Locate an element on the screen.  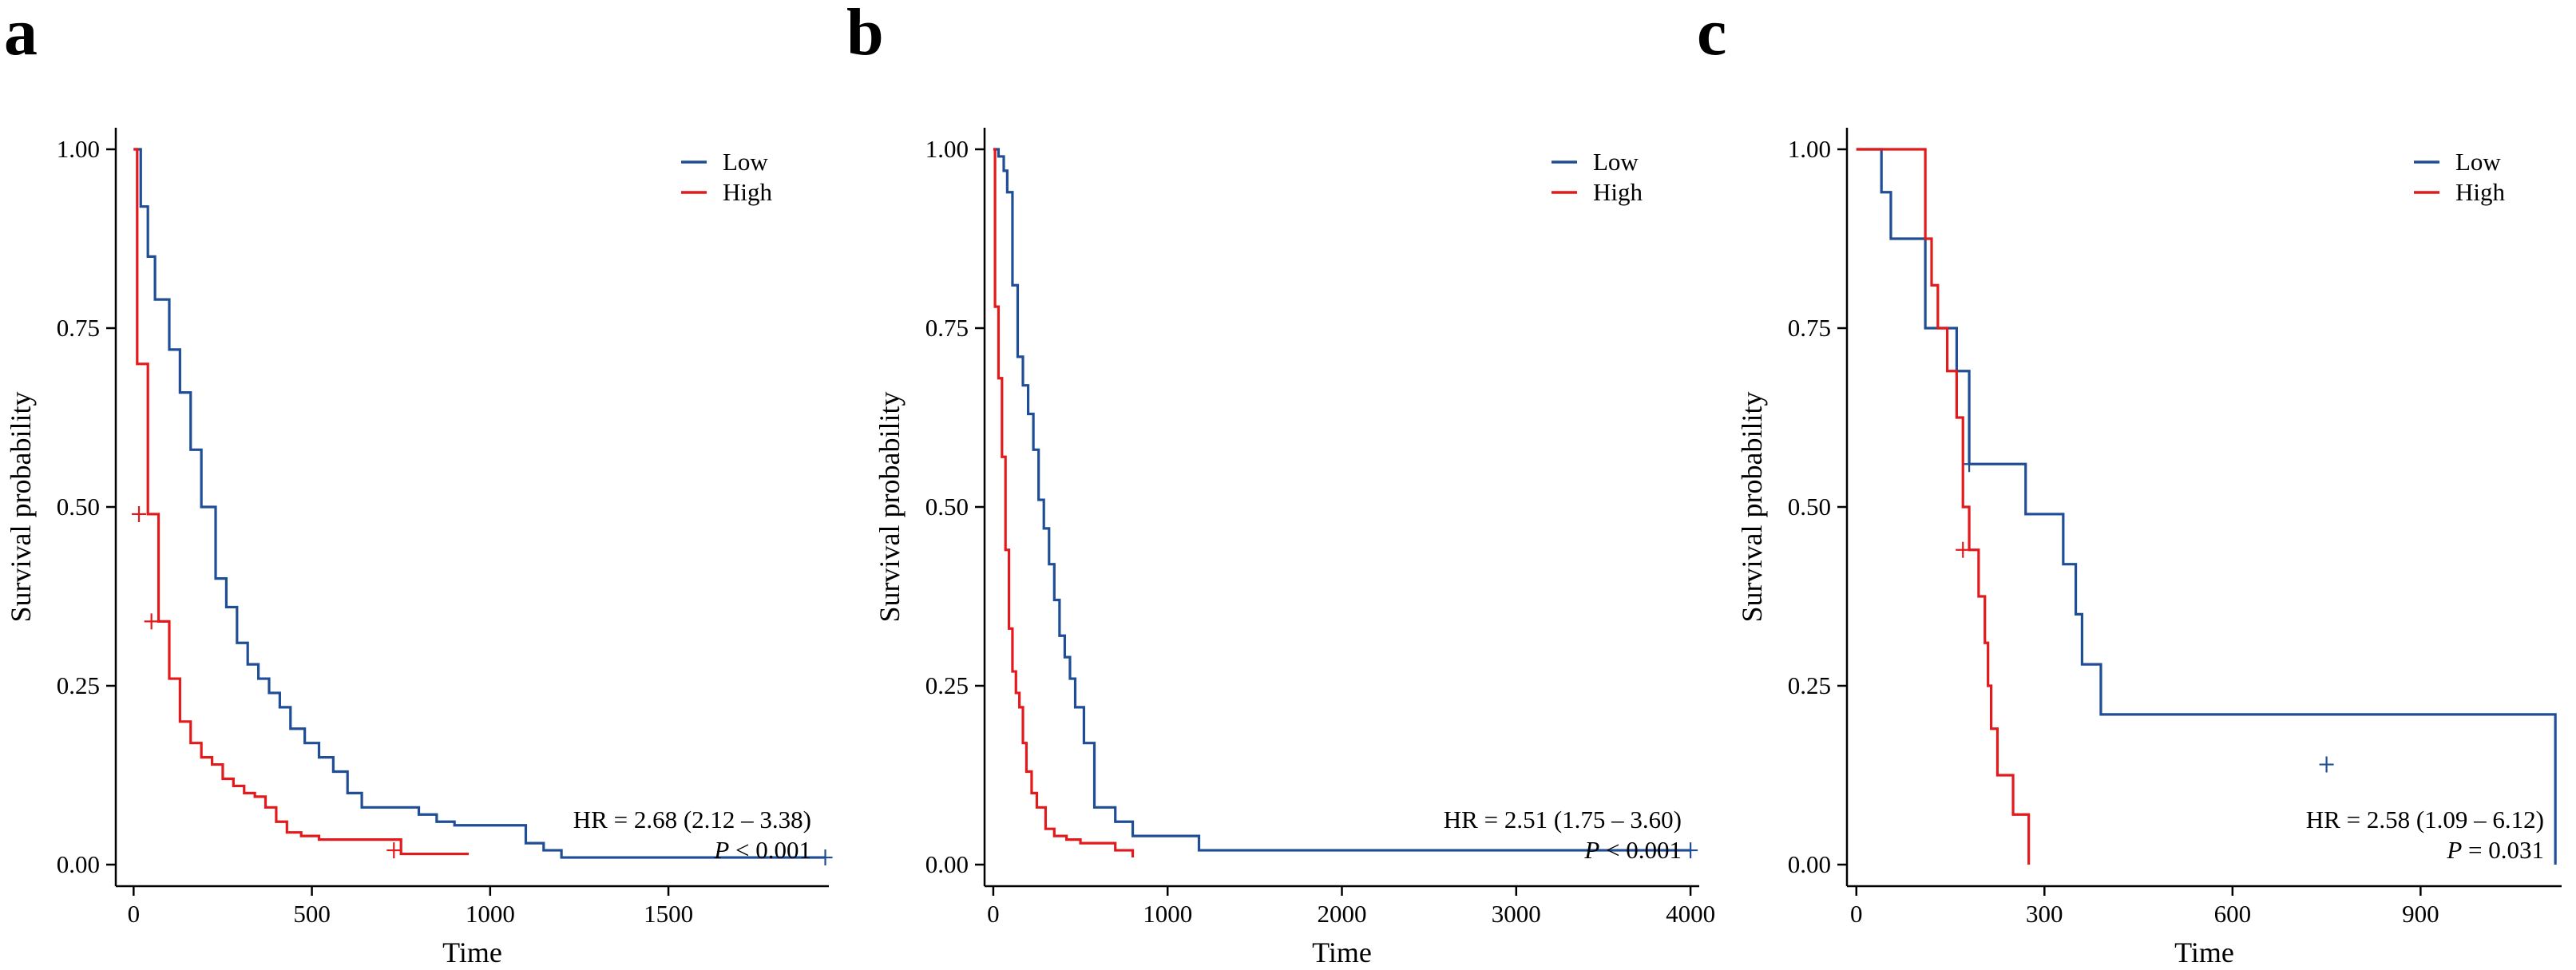
panel-letter: c is located at coordinates (1711, 34).